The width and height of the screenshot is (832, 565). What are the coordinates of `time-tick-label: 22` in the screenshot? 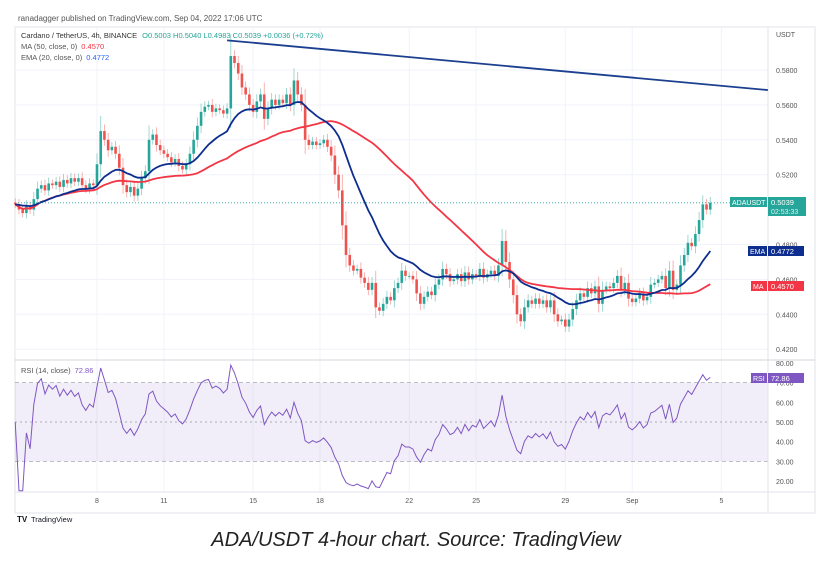 It's located at (409, 501).